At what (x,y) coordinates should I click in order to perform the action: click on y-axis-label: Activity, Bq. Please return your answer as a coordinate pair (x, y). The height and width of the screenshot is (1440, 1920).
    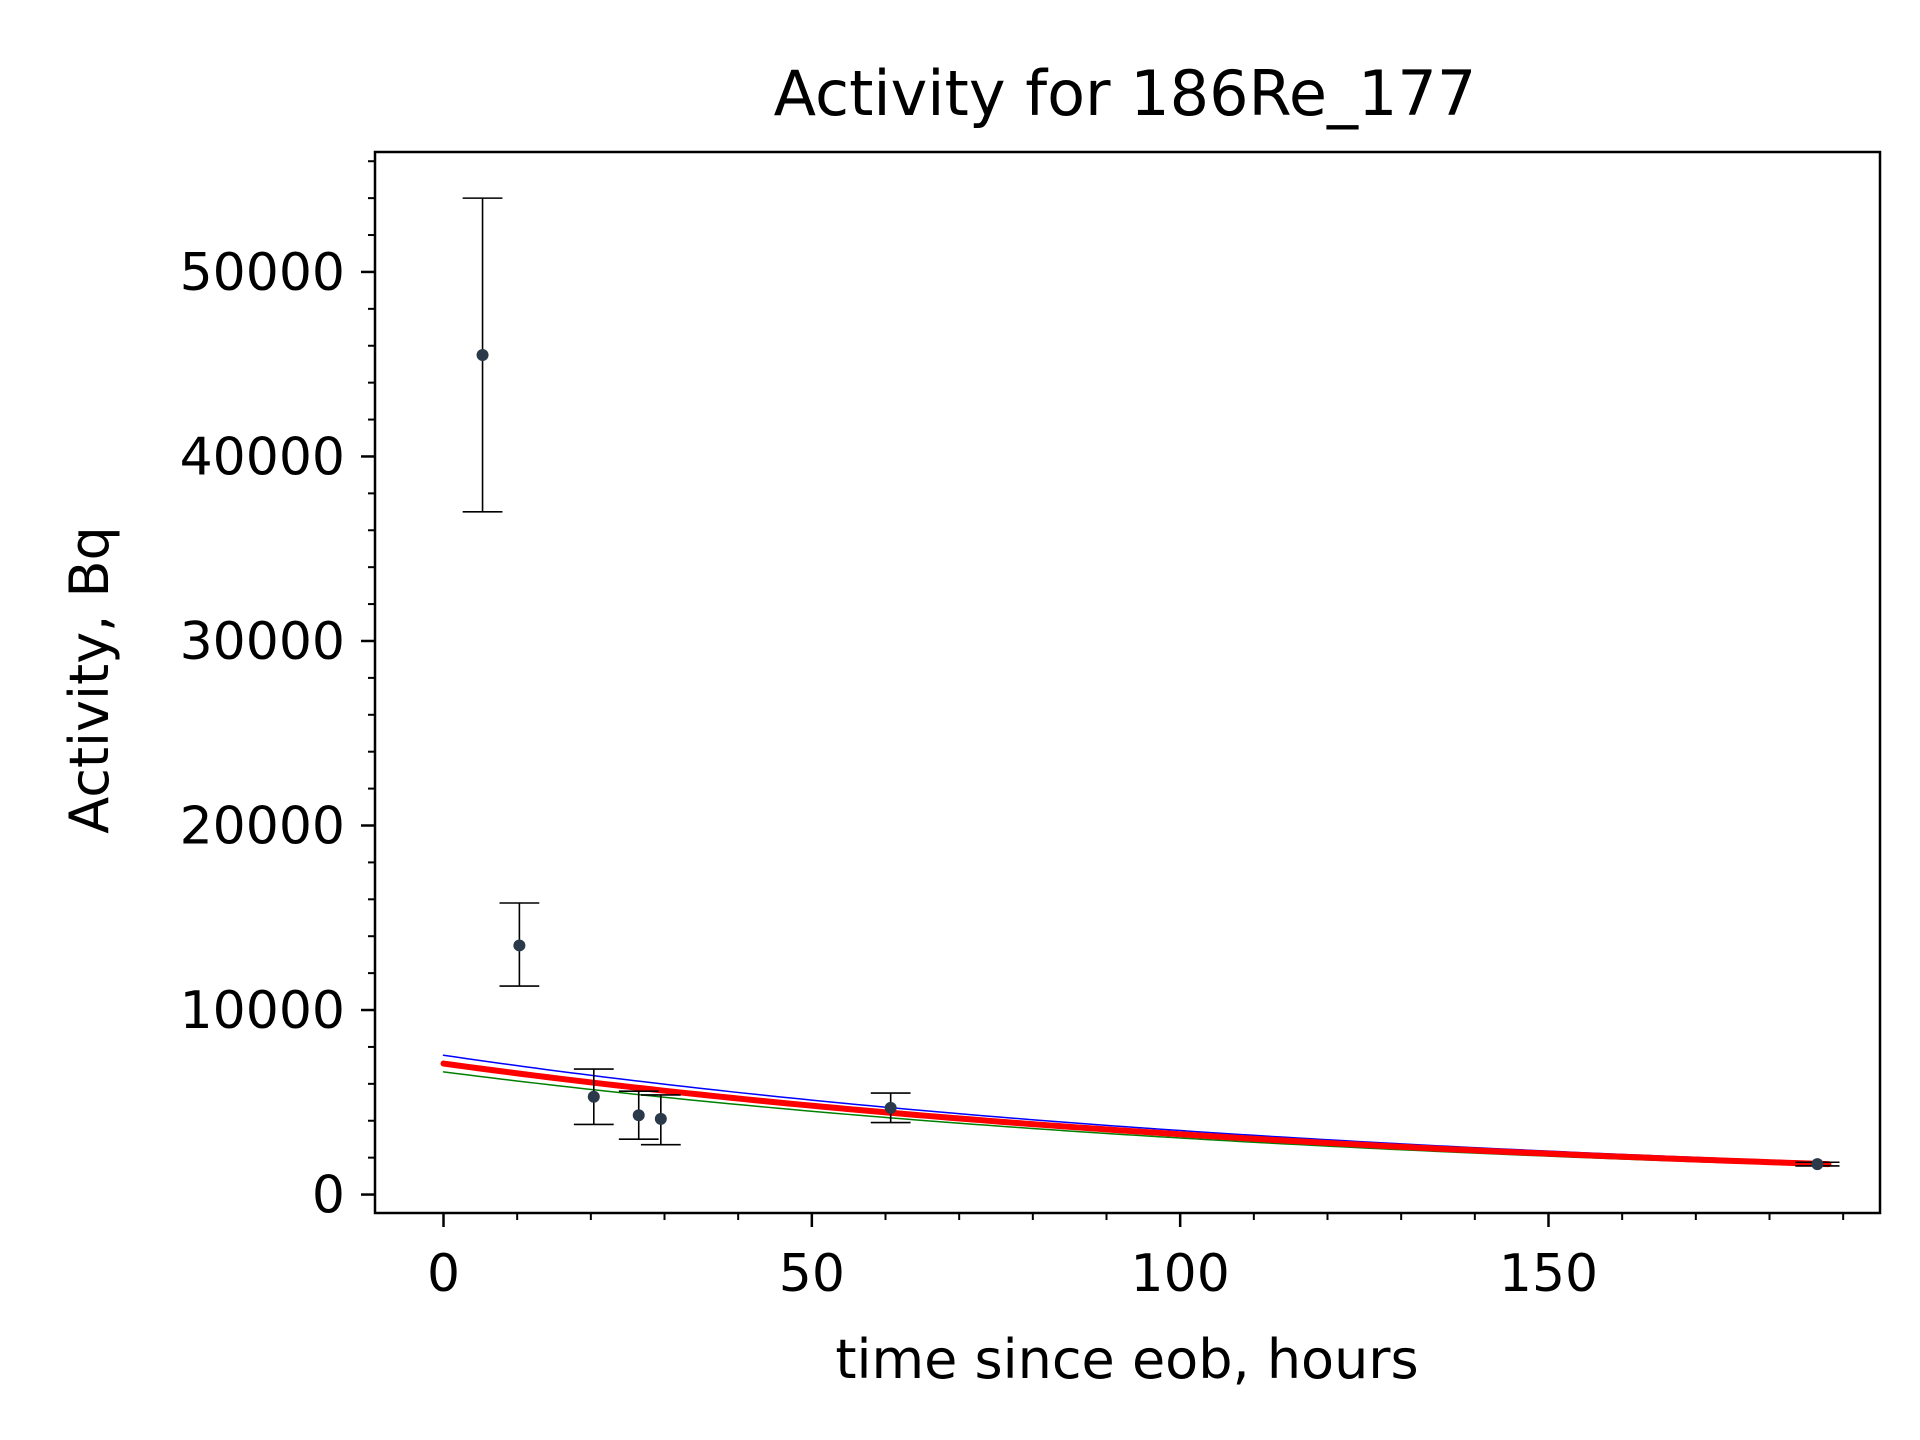
    Looking at the image, I should click on (89, 680).